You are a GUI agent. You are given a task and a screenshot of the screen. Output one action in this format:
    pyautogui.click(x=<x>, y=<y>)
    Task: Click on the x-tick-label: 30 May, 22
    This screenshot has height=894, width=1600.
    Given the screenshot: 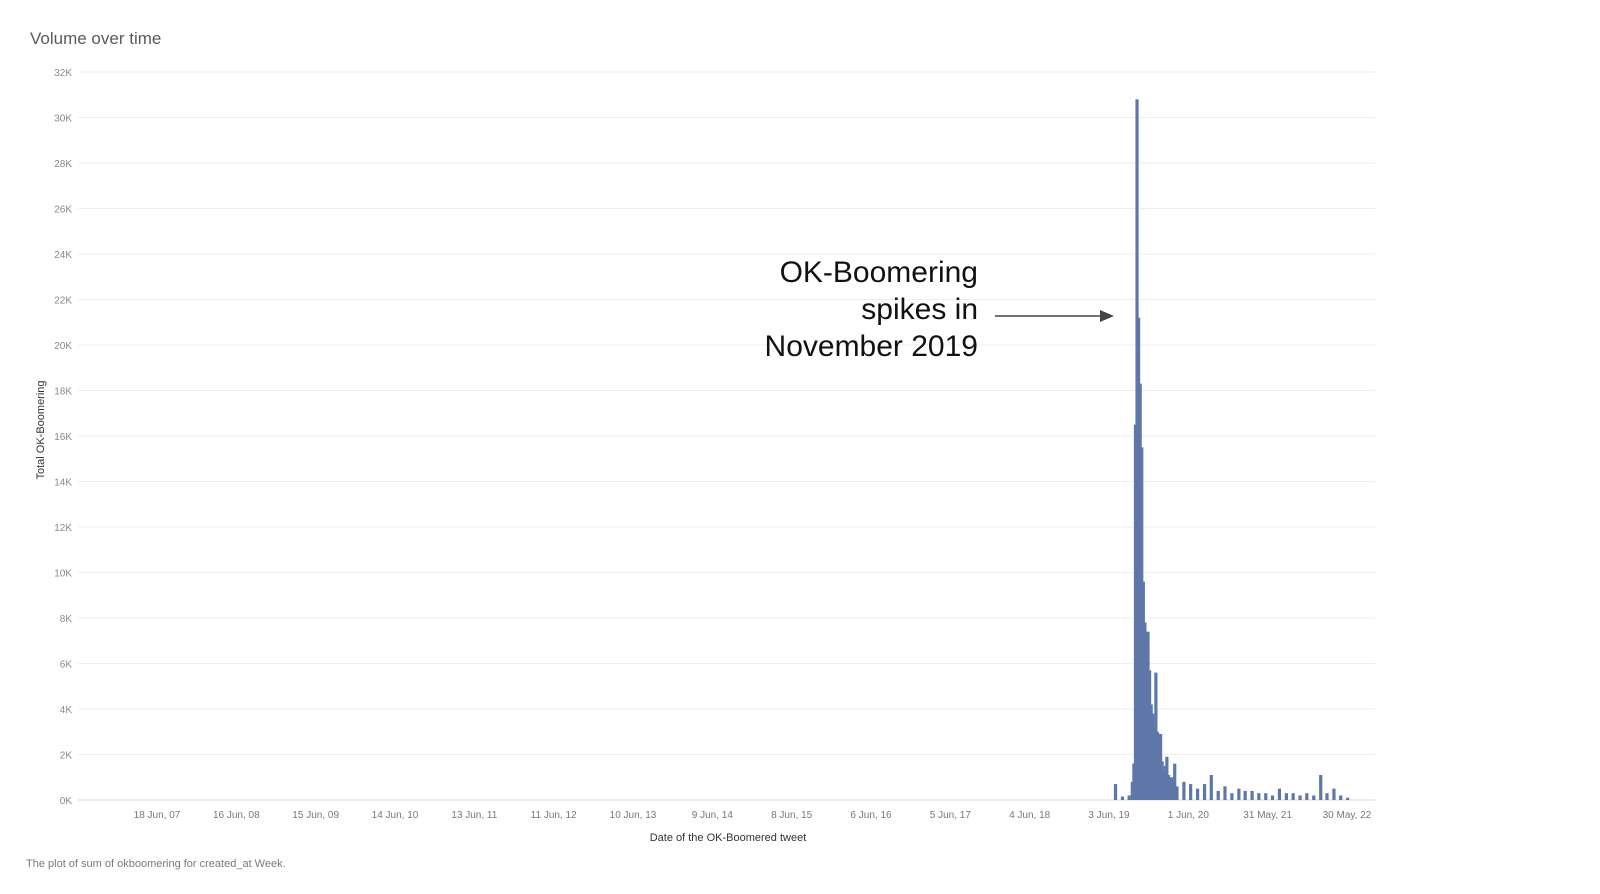 What is the action you would take?
    pyautogui.click(x=1347, y=815)
    